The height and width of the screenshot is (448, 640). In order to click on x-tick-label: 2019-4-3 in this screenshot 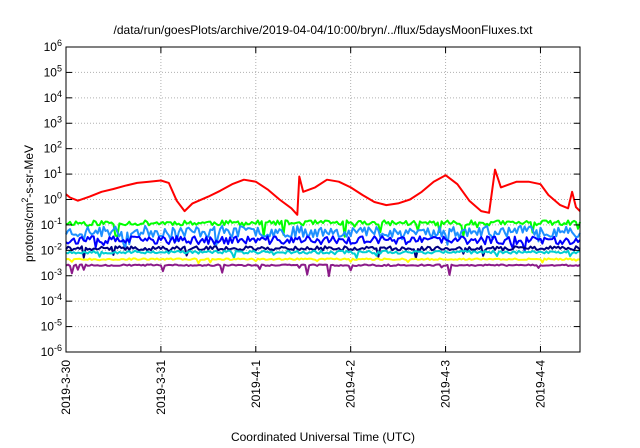, I will do `click(446, 384)`.